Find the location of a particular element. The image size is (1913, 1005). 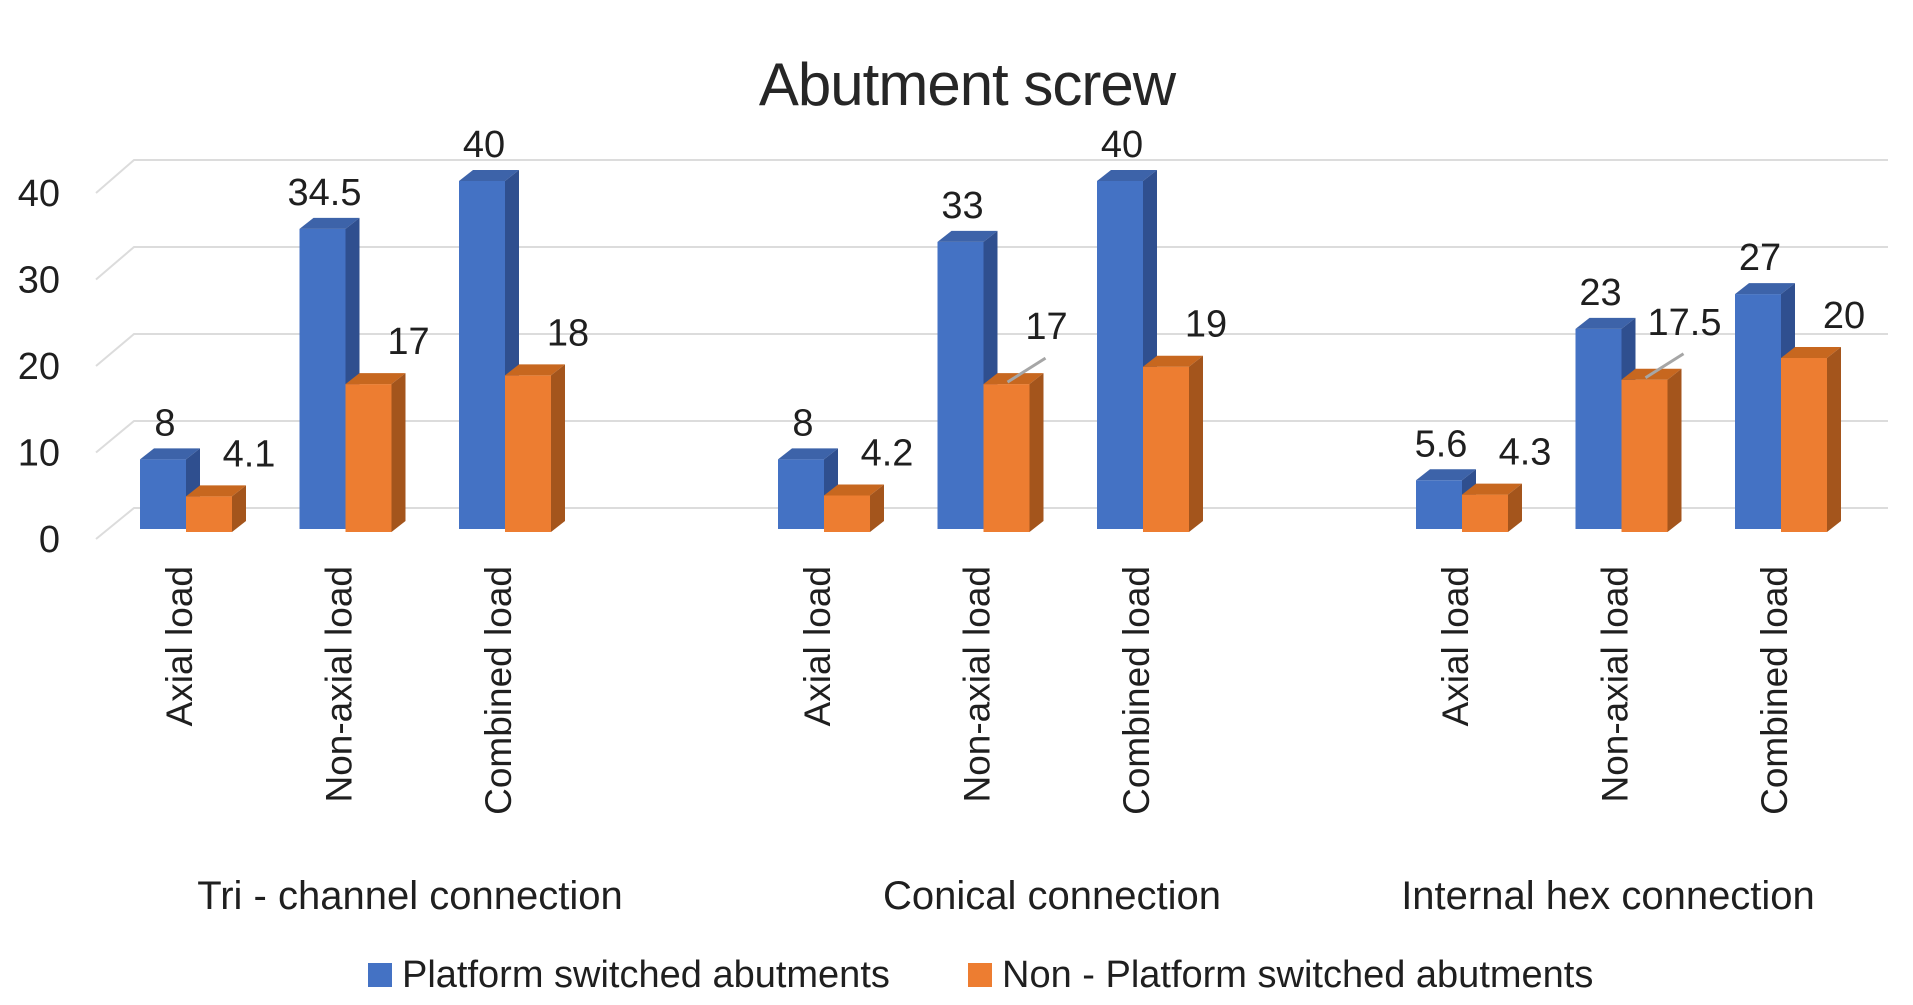

group-label-conical: Conical connection is located at coordinates (1052, 896).